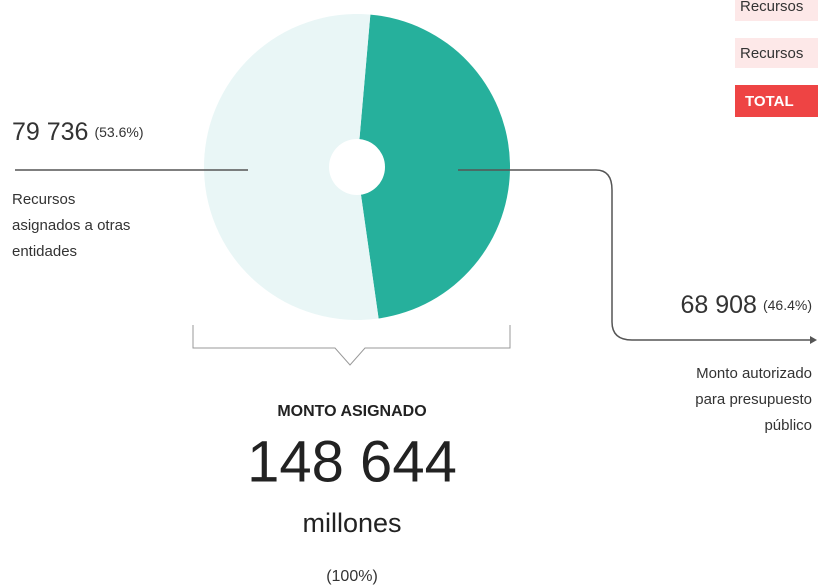 Image resolution: width=818 pixels, height=587 pixels. What do you see at coordinates (813, 340) in the screenshot?
I see `arrow-head` at bounding box center [813, 340].